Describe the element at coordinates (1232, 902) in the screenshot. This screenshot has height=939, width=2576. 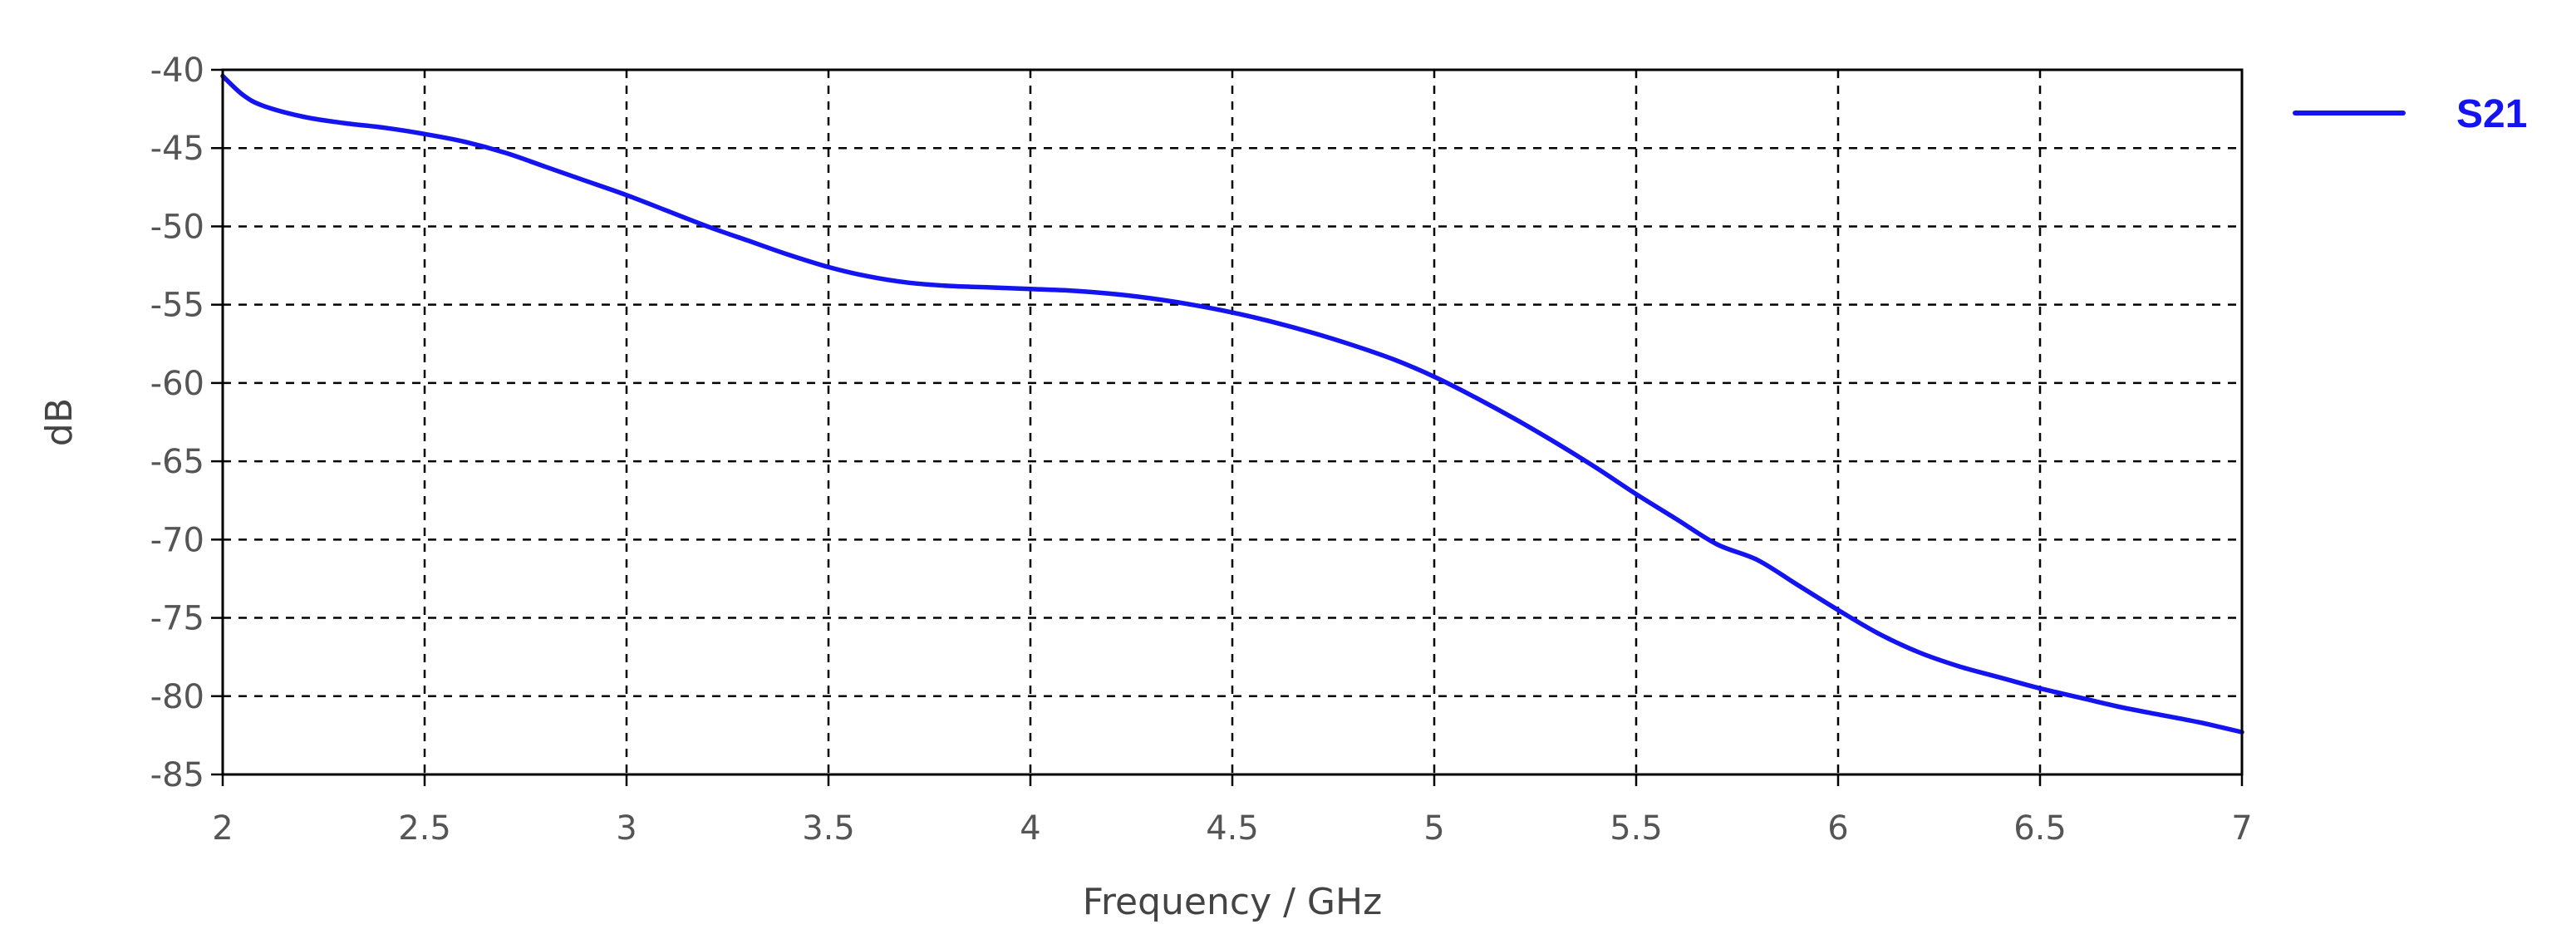
I see `x-axis-label: Frequency / GHz` at that location.